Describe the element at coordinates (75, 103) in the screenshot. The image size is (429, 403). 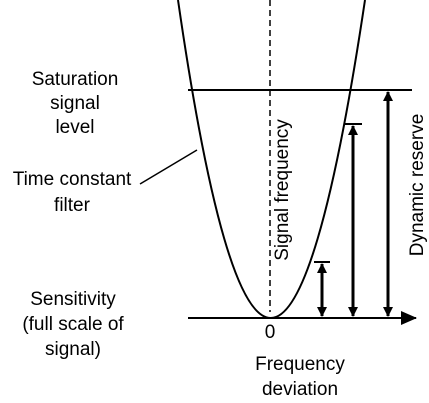
I see `label: signal` at that location.